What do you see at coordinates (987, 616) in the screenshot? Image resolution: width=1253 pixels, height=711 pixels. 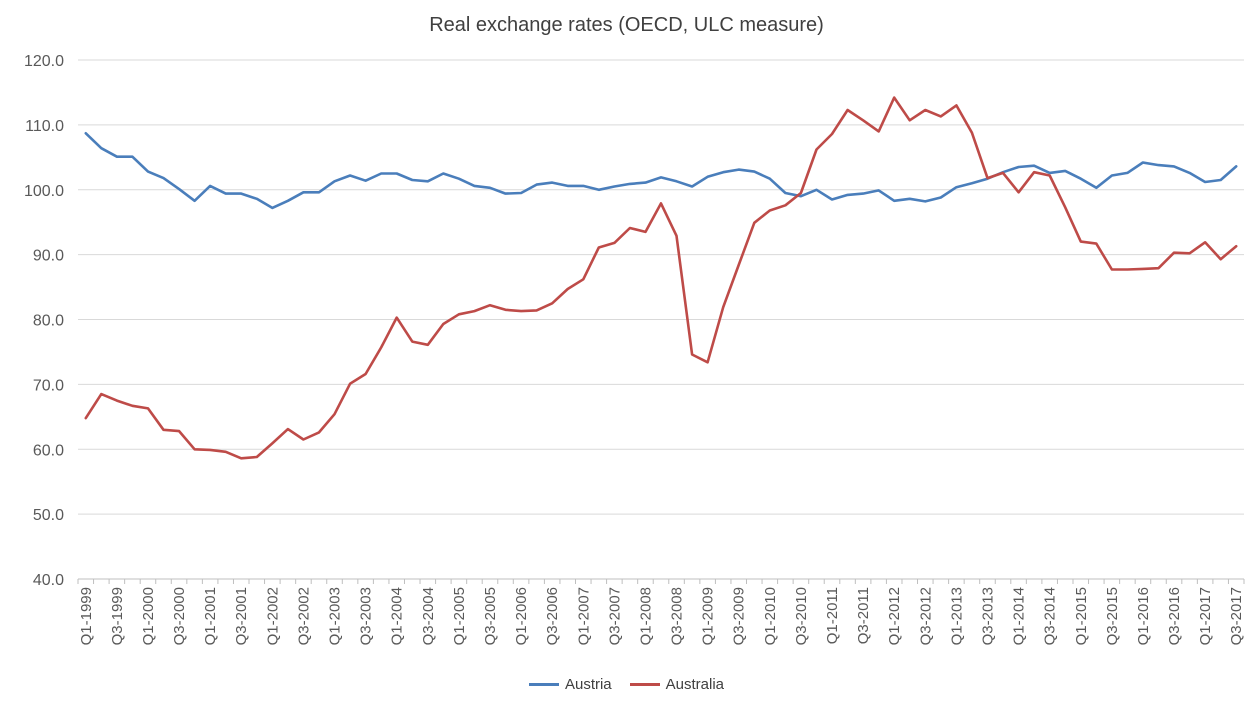 I see `x-tick-label: Q3-2013` at bounding box center [987, 616].